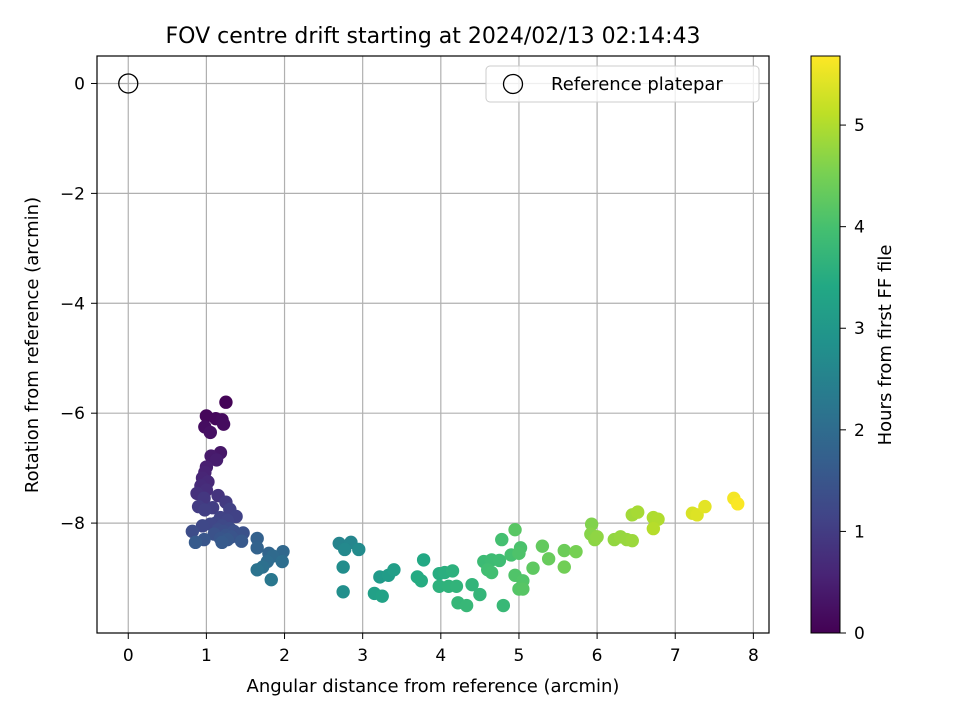  Describe the element at coordinates (284, 656) in the screenshot. I see `x-tick-label: 2` at that location.